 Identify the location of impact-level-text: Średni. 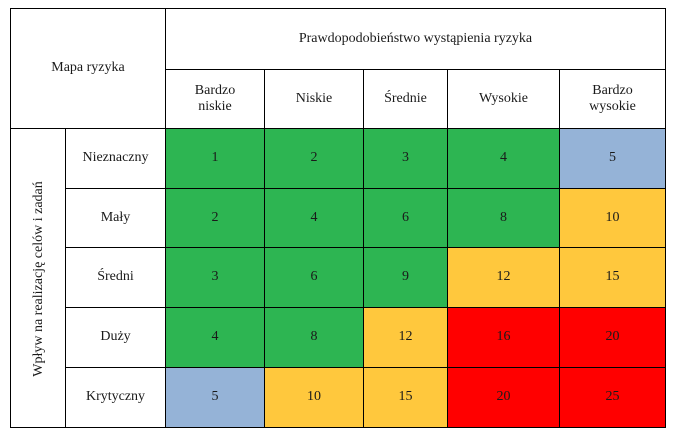
(115, 277).